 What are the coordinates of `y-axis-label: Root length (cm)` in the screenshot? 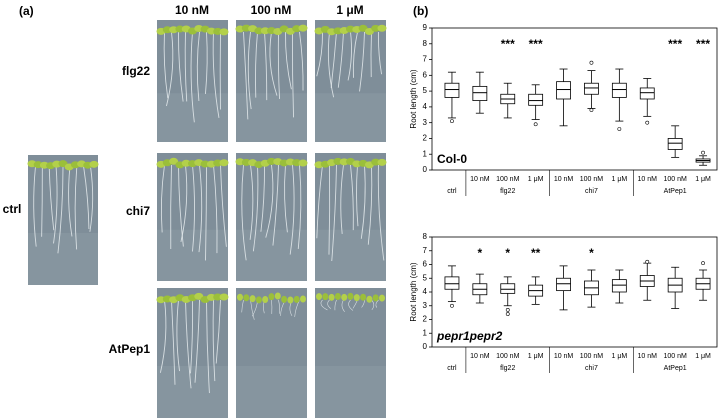 It's located at (413, 98).